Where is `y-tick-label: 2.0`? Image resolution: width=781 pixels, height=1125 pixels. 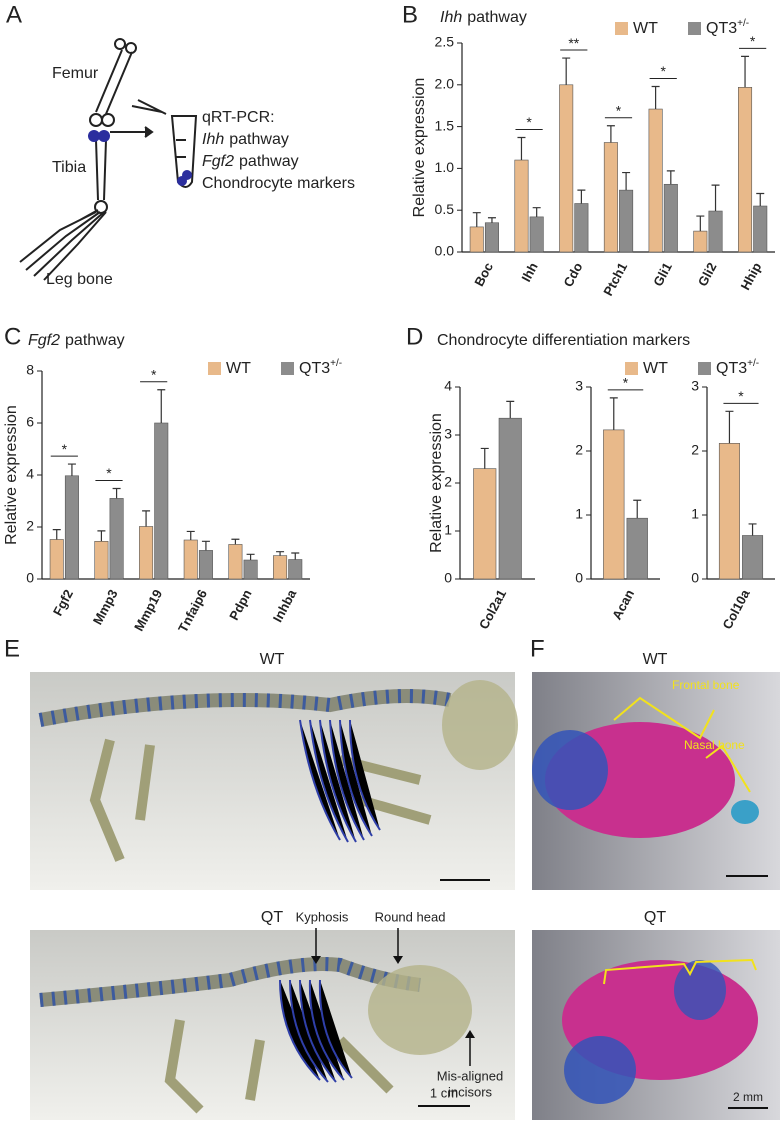
y-tick-label: 2.0 is located at coordinates (445, 84).